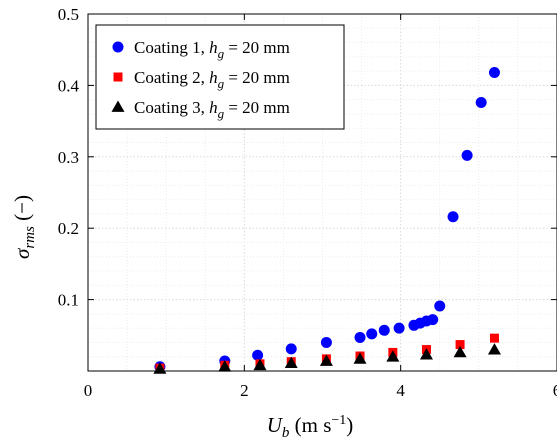 This screenshot has width=557, height=443. I want to click on x-tick-label: 4, so click(400, 390).